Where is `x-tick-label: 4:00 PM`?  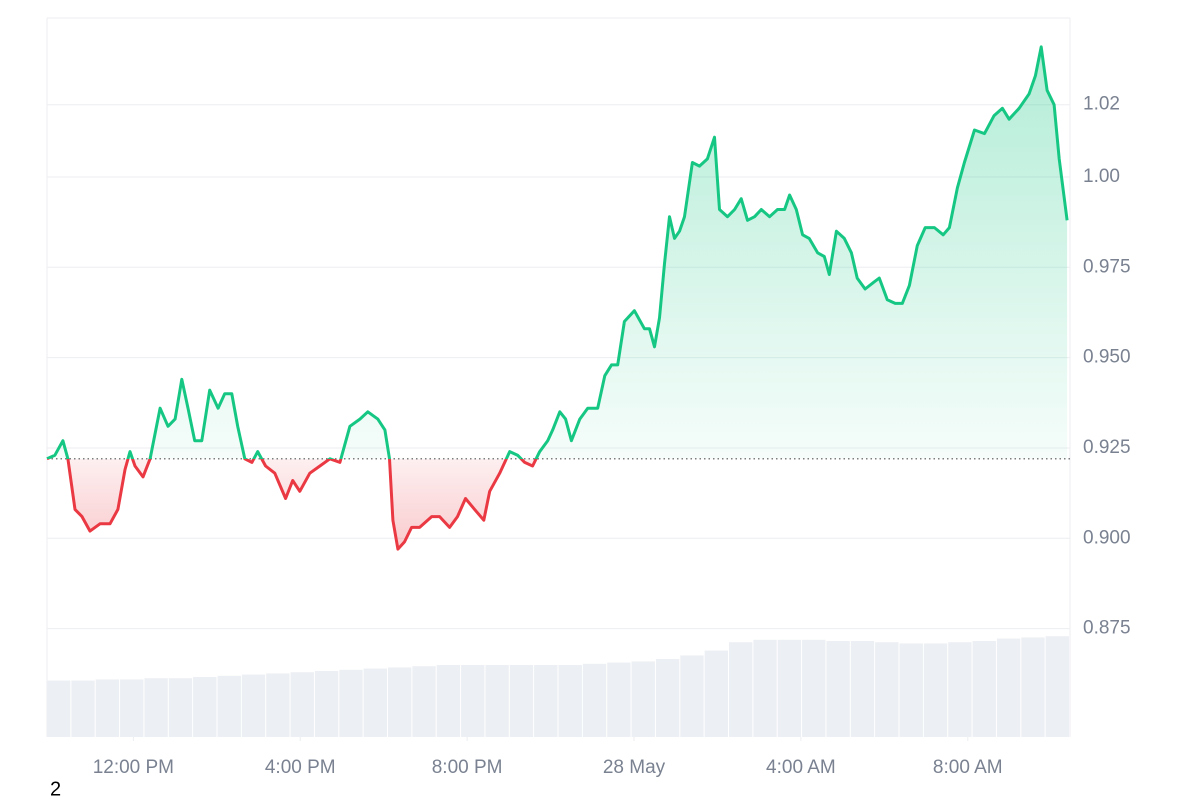 x-tick-label: 4:00 PM is located at coordinates (300, 767).